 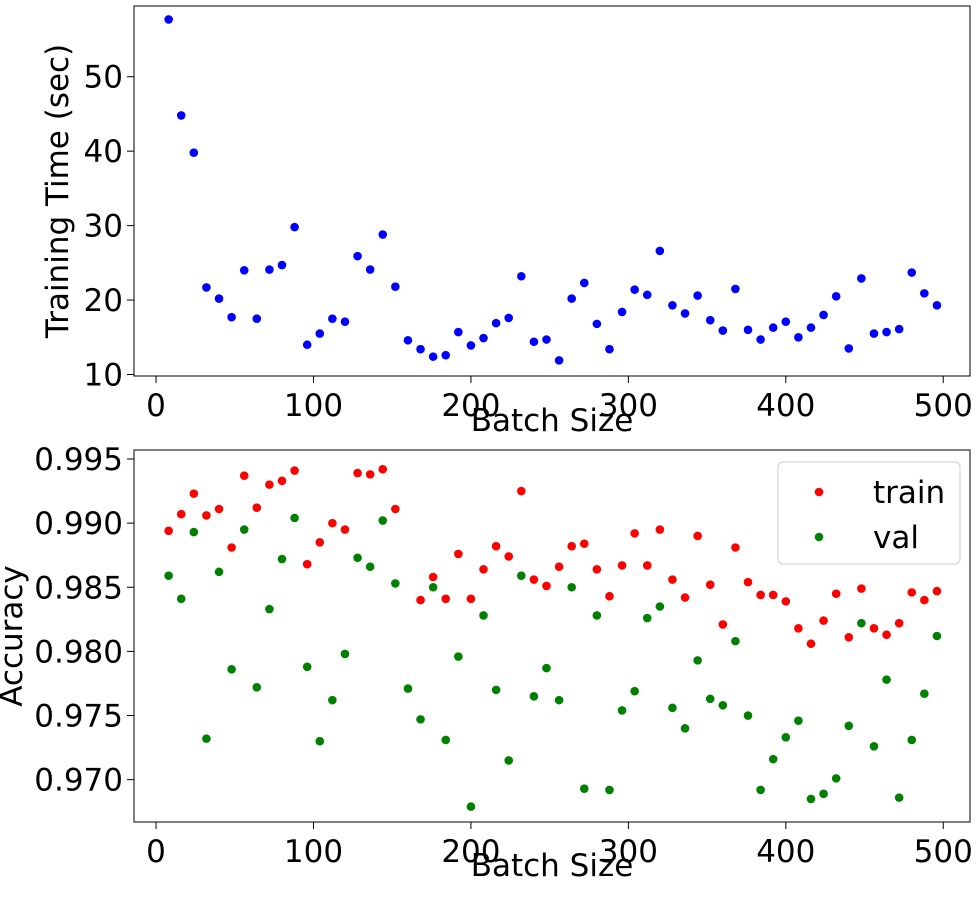 I want to click on y-tick-label: 0.990, so click(x=78, y=524).